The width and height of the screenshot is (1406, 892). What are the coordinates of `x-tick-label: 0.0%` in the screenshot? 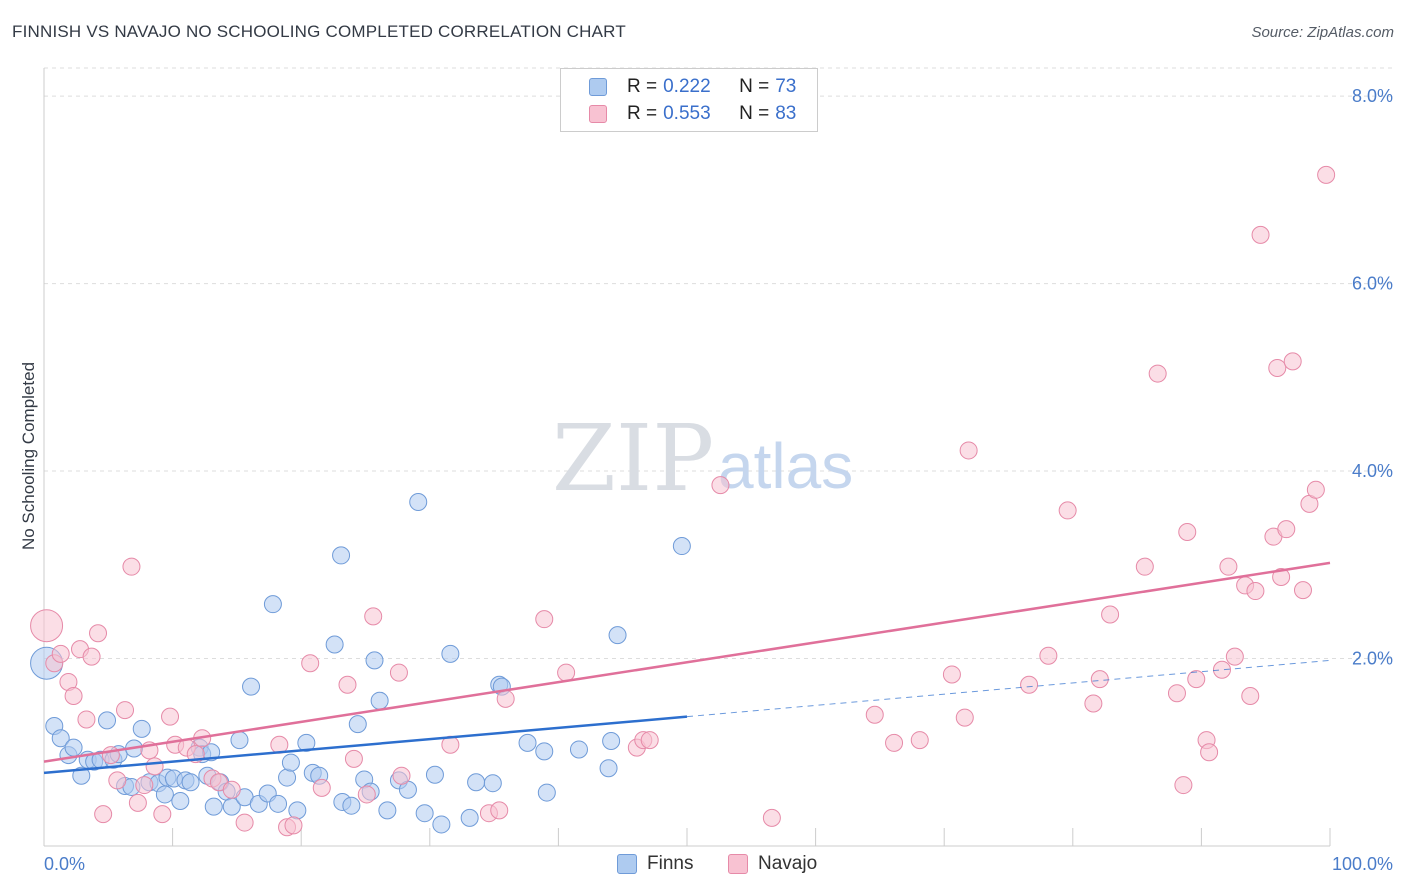 It's located at (64, 864).